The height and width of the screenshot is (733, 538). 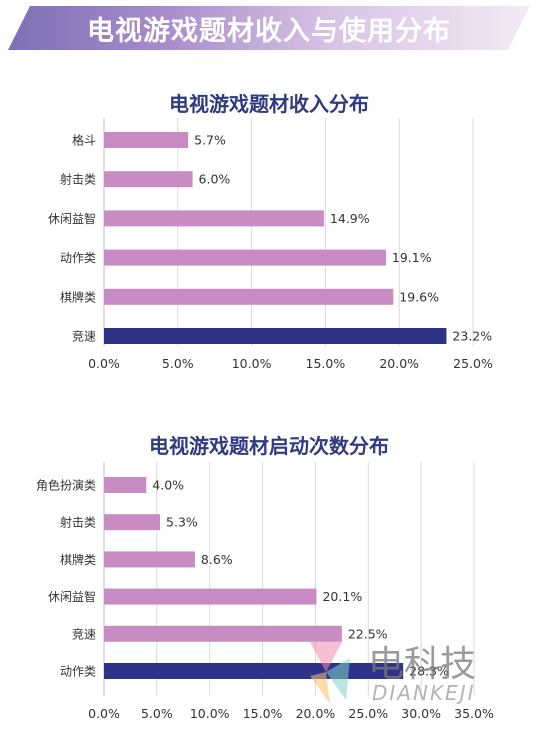 I want to click on banner-title: 电视游戏题材收入与使用分布, so click(x=269, y=28).